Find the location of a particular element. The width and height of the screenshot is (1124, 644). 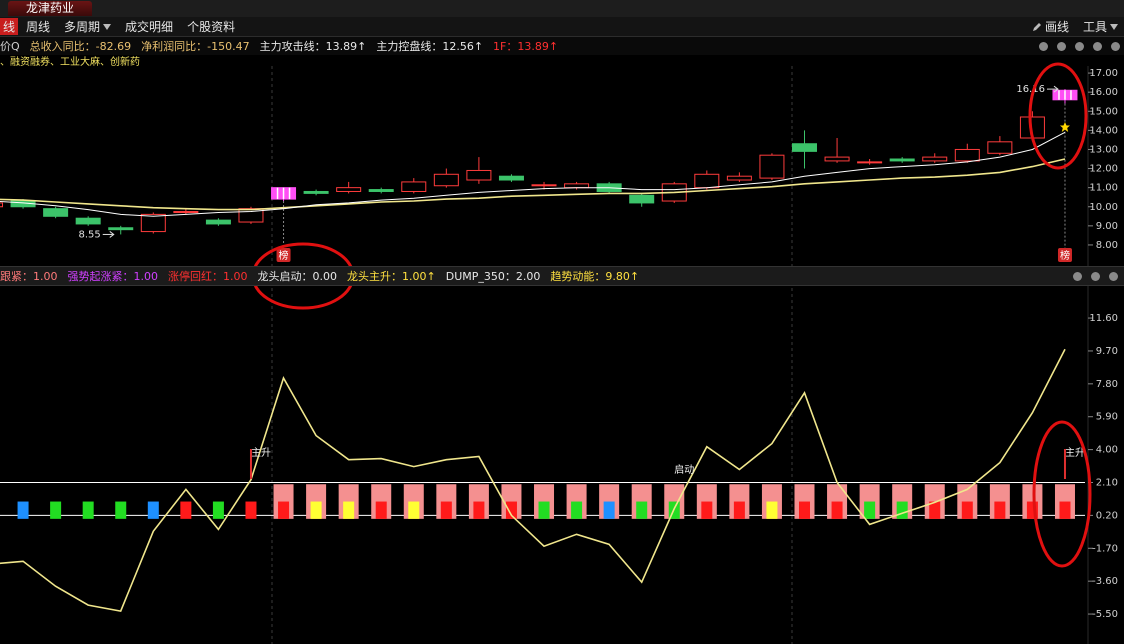

indicator: 总收入同比：-82.69 is located at coordinates (80, 46).